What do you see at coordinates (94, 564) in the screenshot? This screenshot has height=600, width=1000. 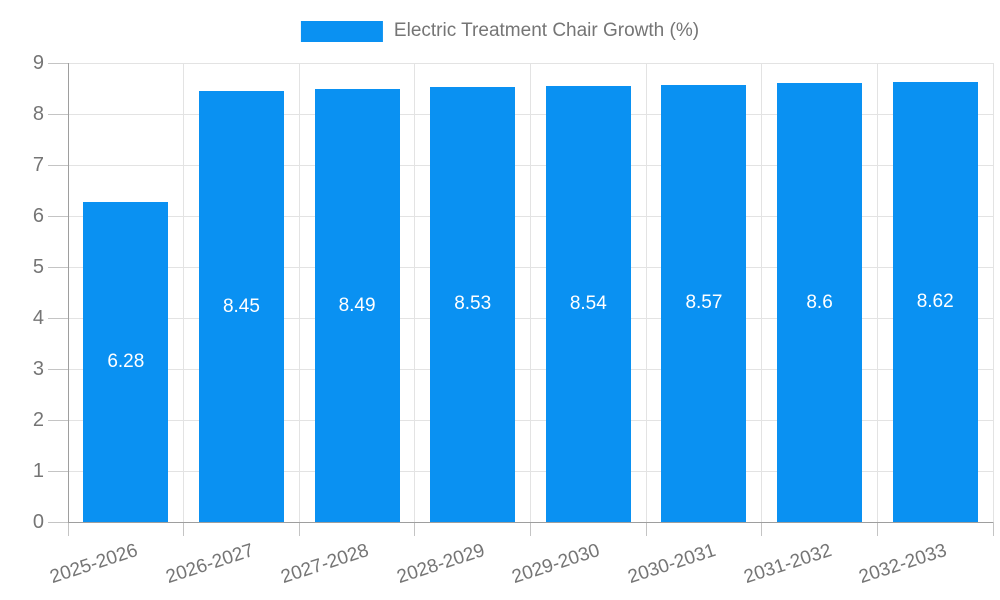 I see `x-axis-label: 2025-2026` at bounding box center [94, 564].